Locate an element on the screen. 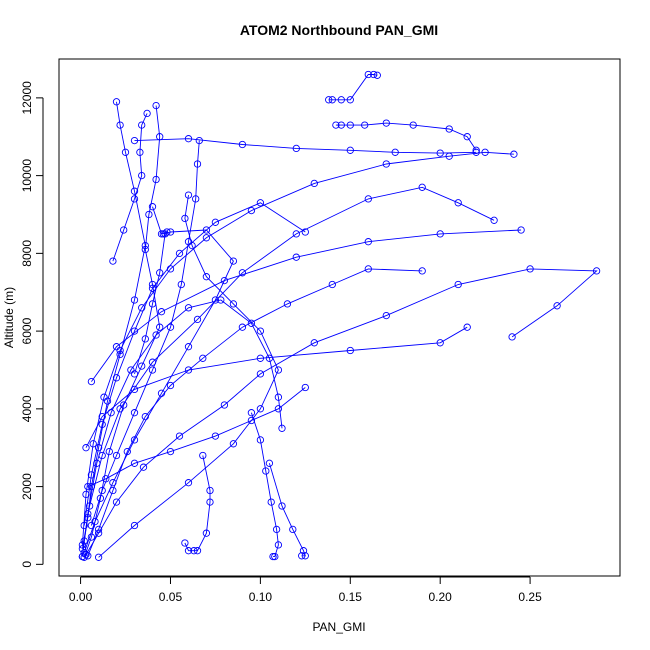  y-tick-label: 6000 is located at coordinates (27, 330).